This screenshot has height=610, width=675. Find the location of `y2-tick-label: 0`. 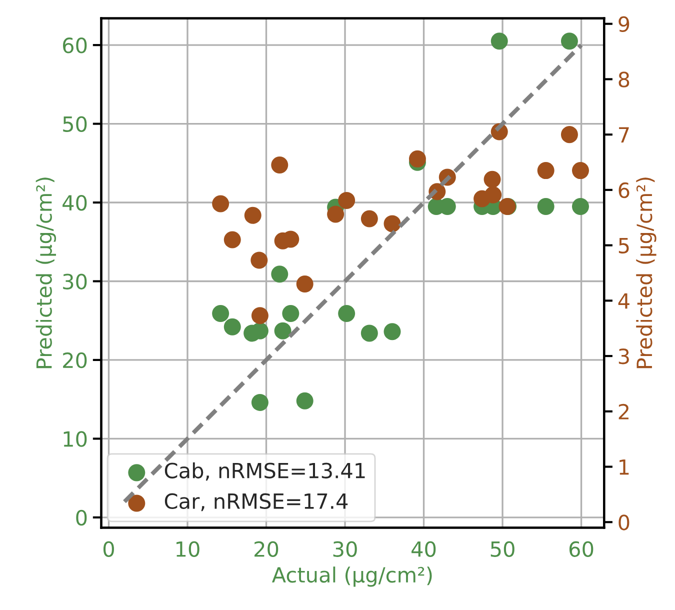

y2-tick-label: 0 is located at coordinates (624, 522).